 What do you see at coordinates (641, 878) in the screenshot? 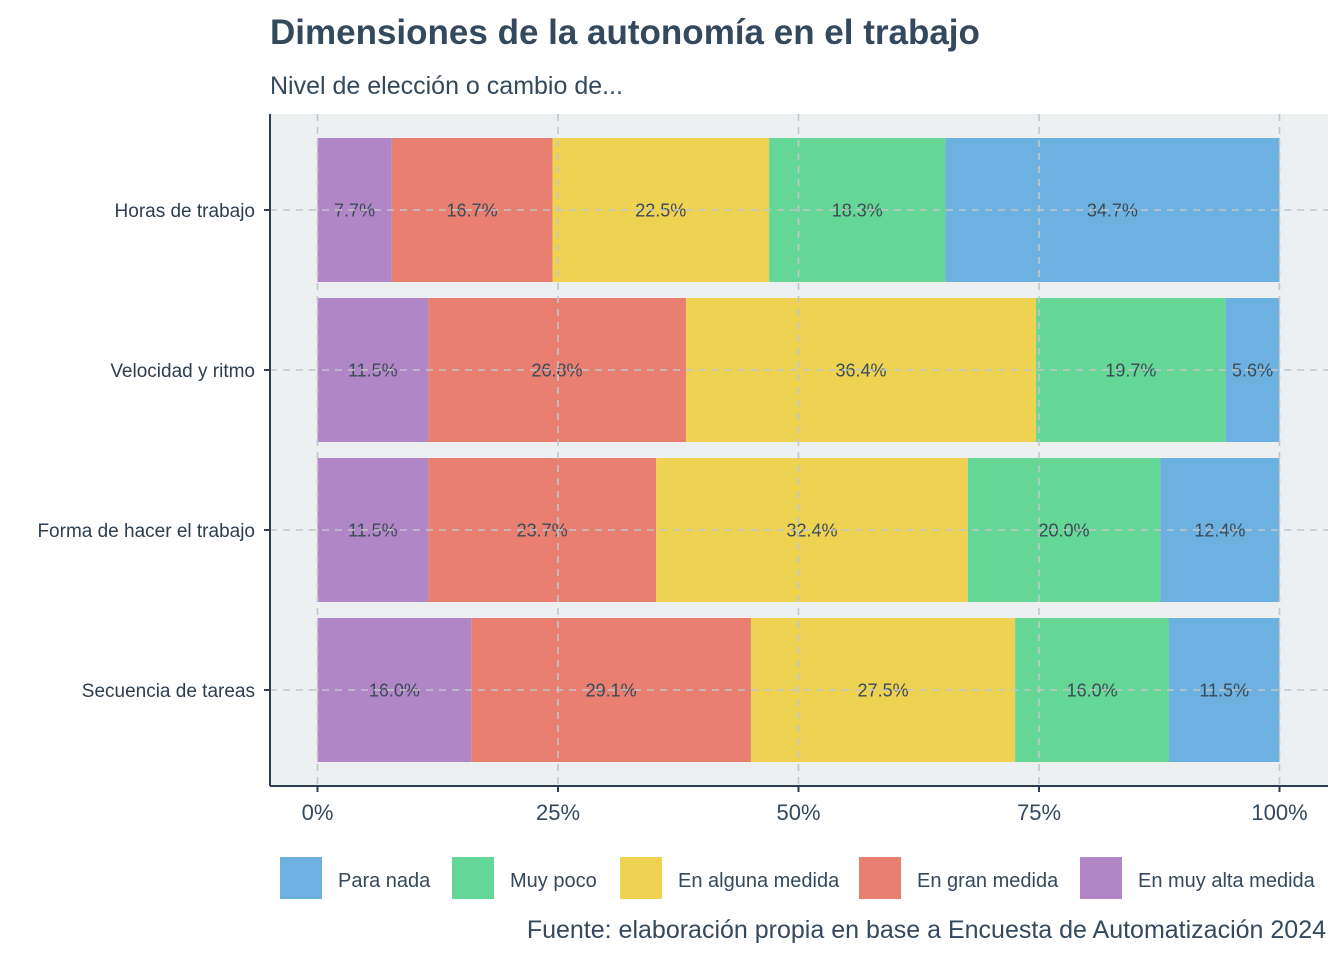
I see `legend-swatch-en-alguna-medida` at bounding box center [641, 878].